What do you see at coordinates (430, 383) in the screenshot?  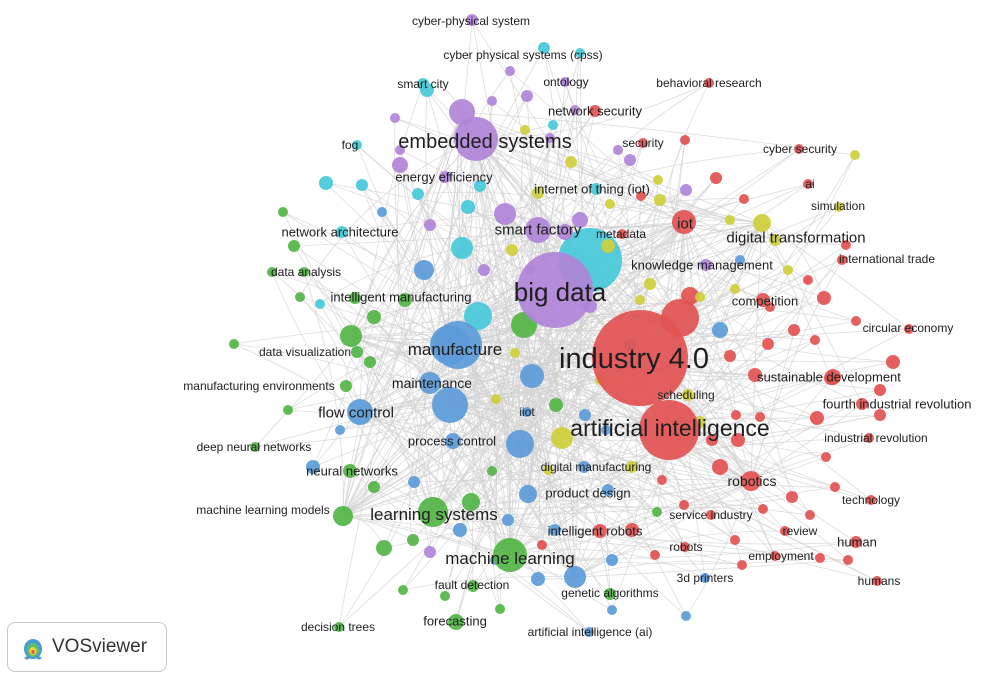 I see `node-maintenance` at bounding box center [430, 383].